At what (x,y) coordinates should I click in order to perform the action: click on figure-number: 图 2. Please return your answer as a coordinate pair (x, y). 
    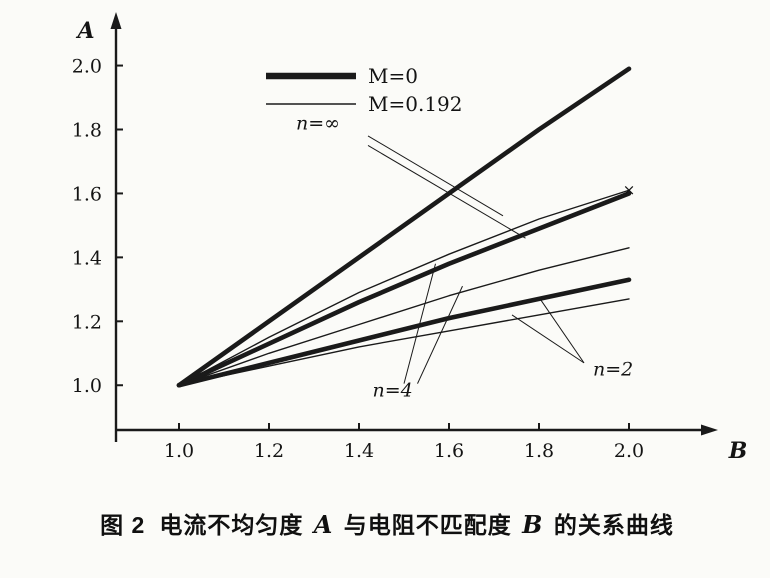
    Looking at the image, I should click on (123, 525).